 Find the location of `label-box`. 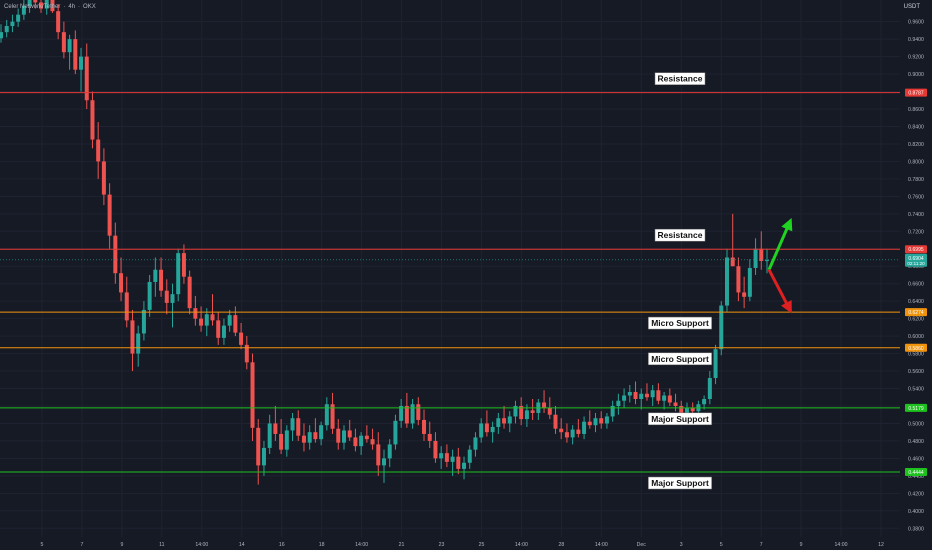

label-box is located at coordinates (680, 483).